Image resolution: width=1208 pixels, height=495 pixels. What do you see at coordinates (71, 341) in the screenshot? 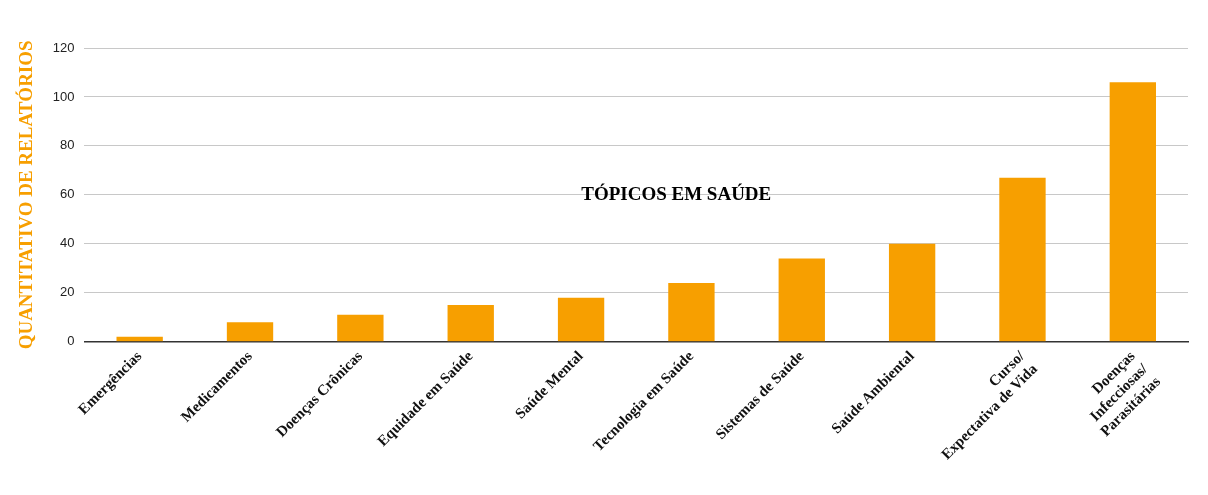
I see `y-tick-label: 0` at bounding box center [71, 341].